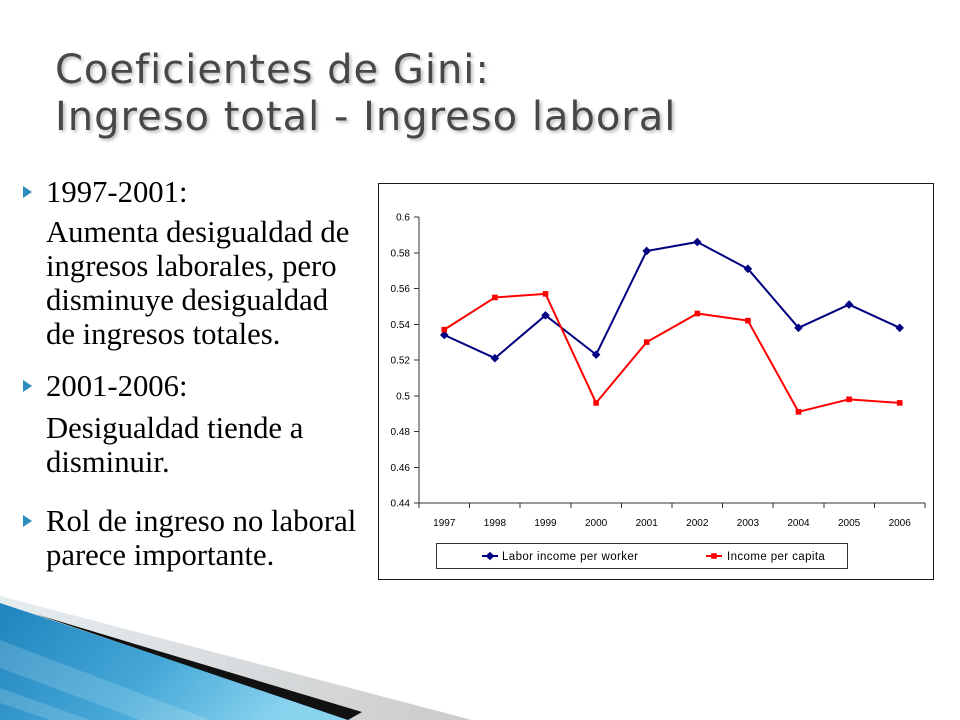 Image resolution: width=960 pixels, height=720 pixels. What do you see at coordinates (198, 232) in the screenshot?
I see `detail-line: Aumenta desigualdad de` at bounding box center [198, 232].